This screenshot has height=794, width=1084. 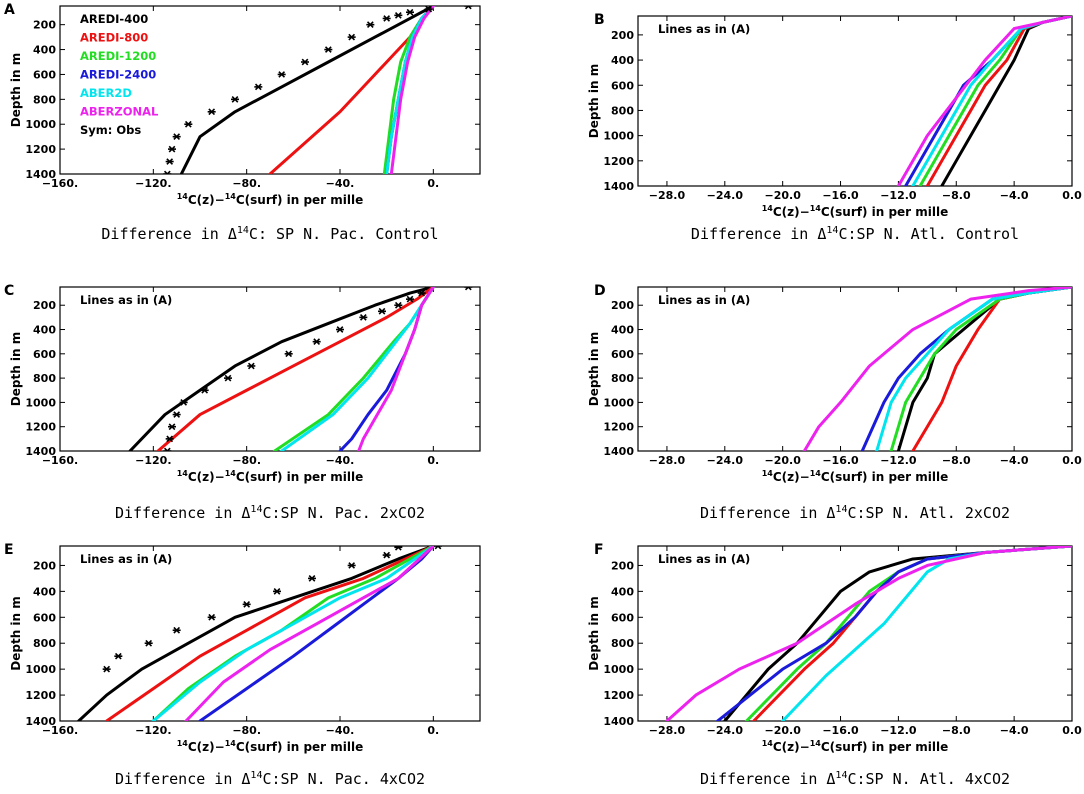 I want to click on text-part: C:SP N. Atl. 4xCO2, so click(x=928, y=779).